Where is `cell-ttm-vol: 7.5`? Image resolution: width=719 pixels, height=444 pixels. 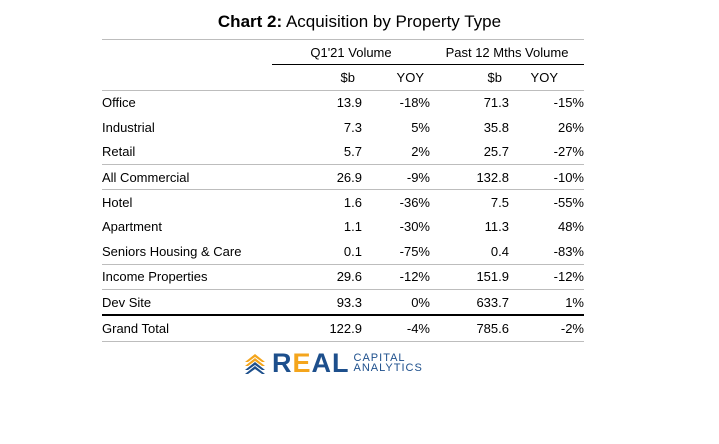
cell-ttm-vol: 7.5 is located at coordinates (469, 202).